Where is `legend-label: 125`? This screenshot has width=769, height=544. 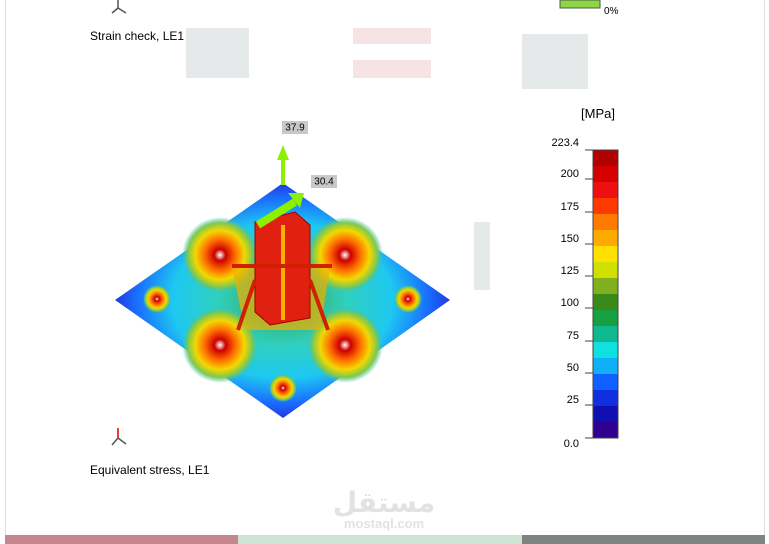
legend-label: 125 is located at coordinates (570, 271).